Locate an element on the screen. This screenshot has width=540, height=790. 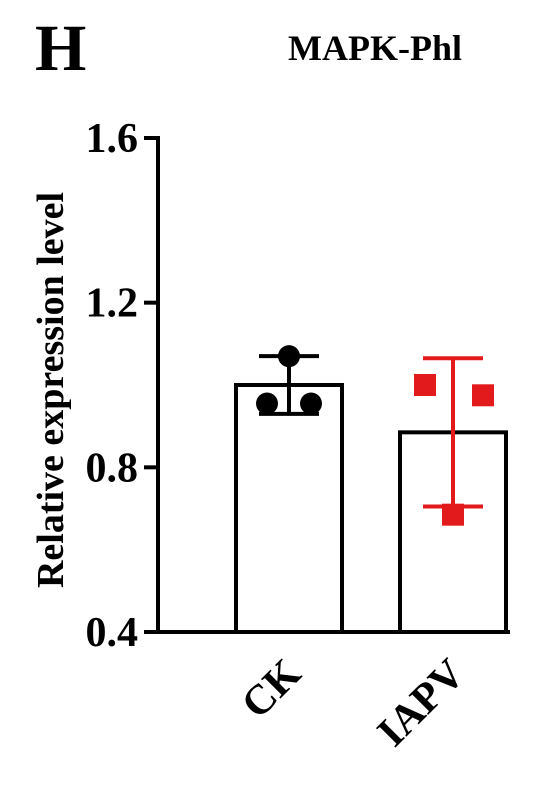
y-tick-label: 0.8 is located at coordinates (112, 468).